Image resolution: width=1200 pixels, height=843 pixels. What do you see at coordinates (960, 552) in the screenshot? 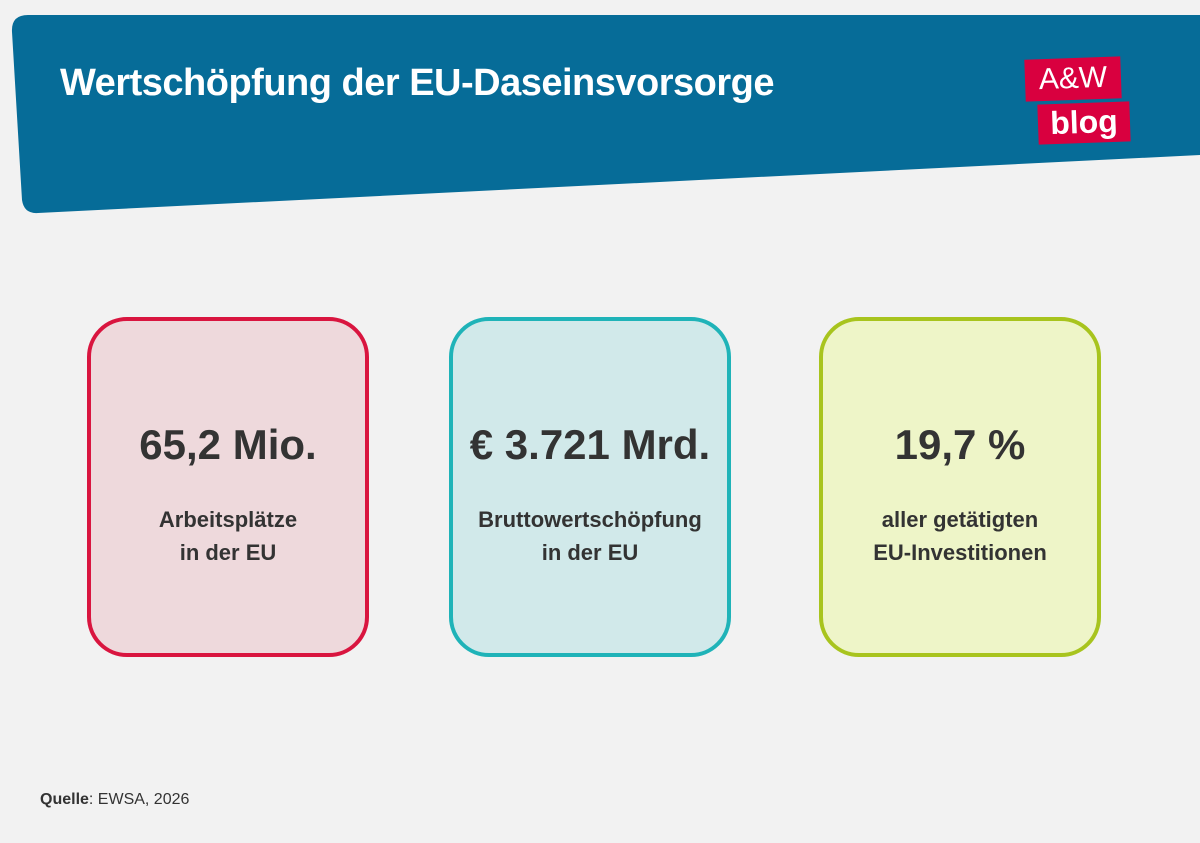
I see `card-label: EU-Investitionen` at bounding box center [960, 552].